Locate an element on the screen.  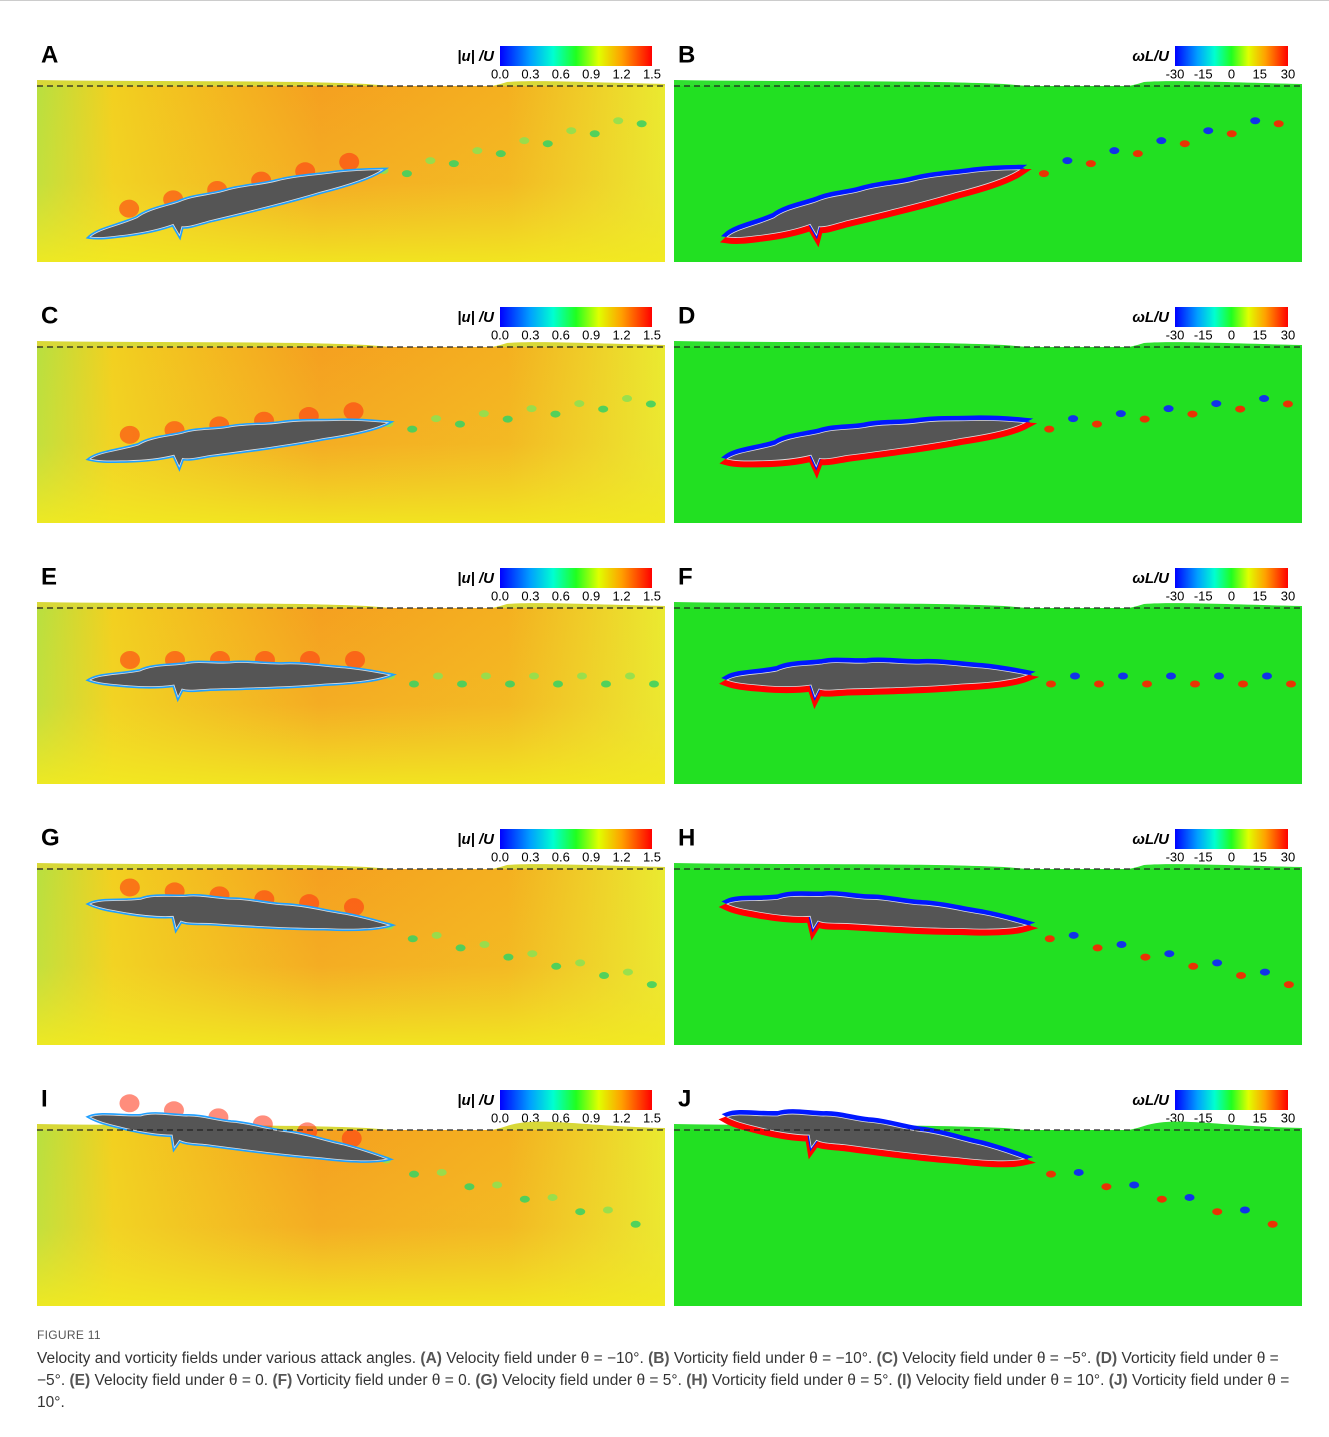
caption-item-label: (B) is located at coordinates (659, 1358).